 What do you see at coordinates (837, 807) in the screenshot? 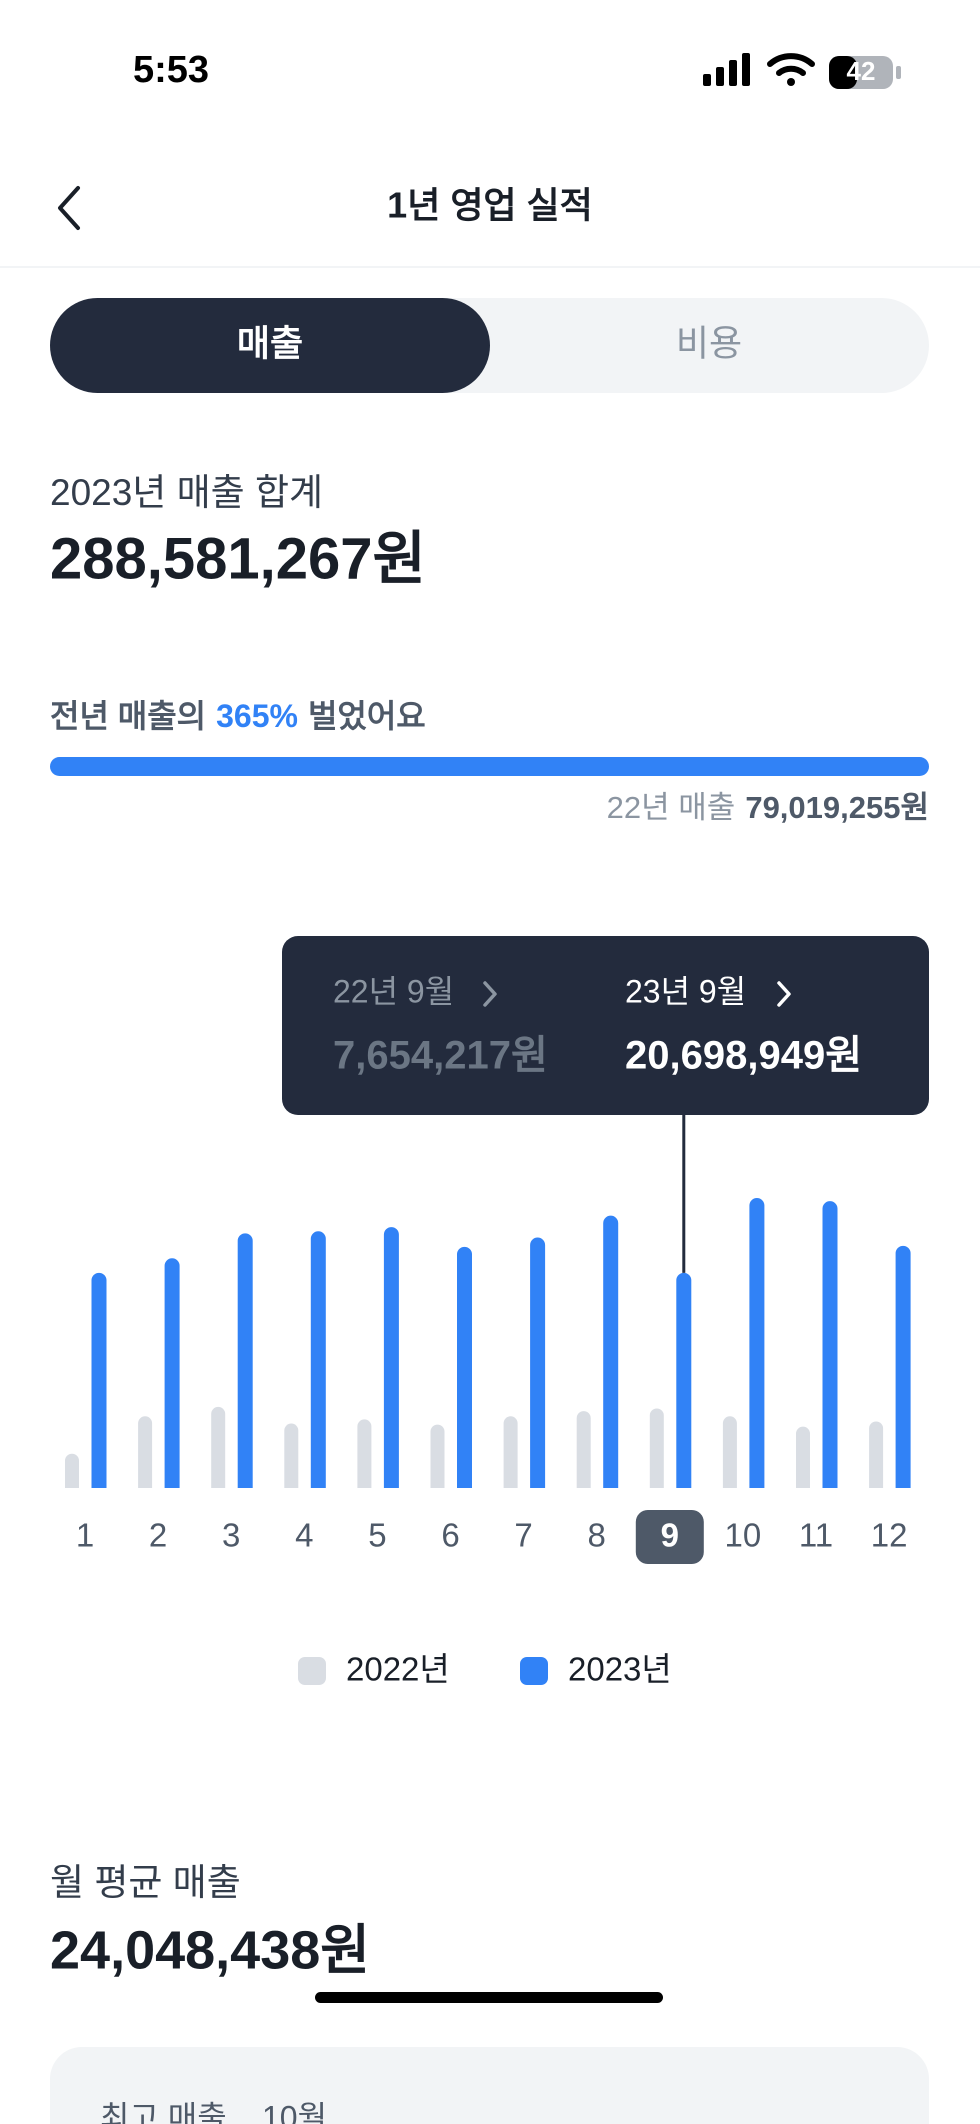
I see `prev-value: 79,019,255원` at bounding box center [837, 807].